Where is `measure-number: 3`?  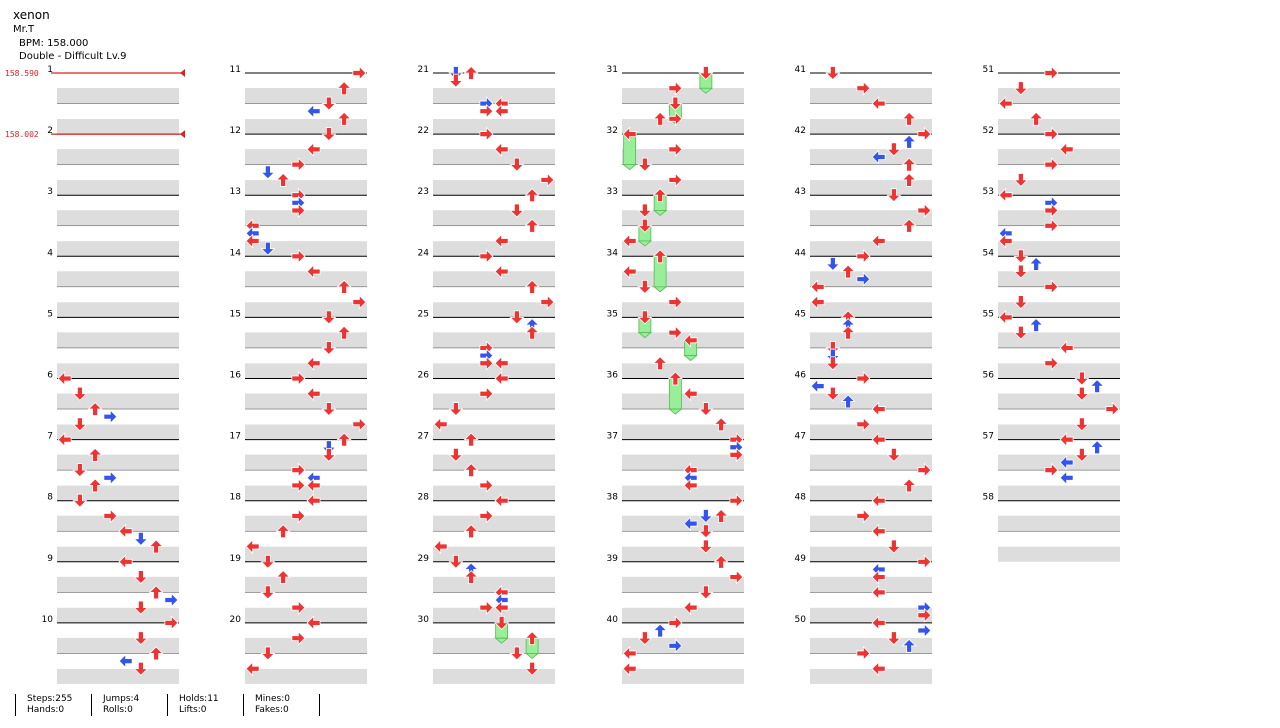
measure-number: 3 is located at coordinates (50, 192).